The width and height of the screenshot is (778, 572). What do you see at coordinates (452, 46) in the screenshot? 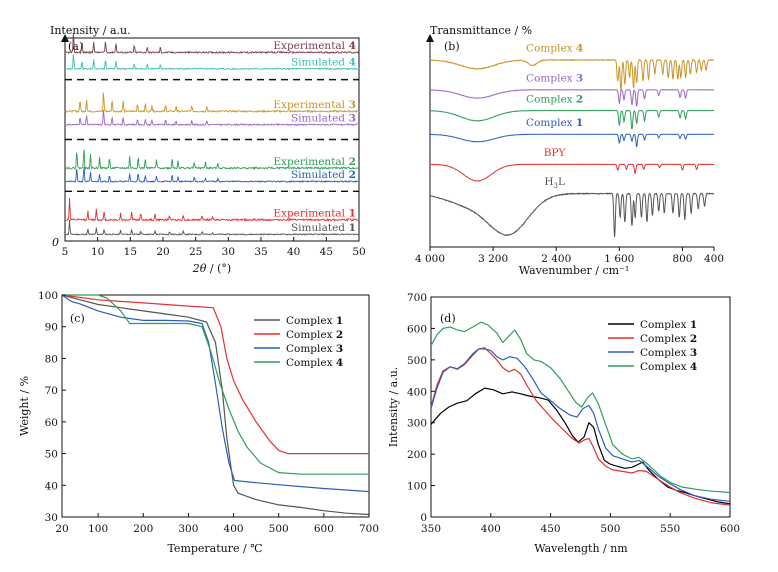
I see `panel-b-label: (b)` at bounding box center [452, 46].